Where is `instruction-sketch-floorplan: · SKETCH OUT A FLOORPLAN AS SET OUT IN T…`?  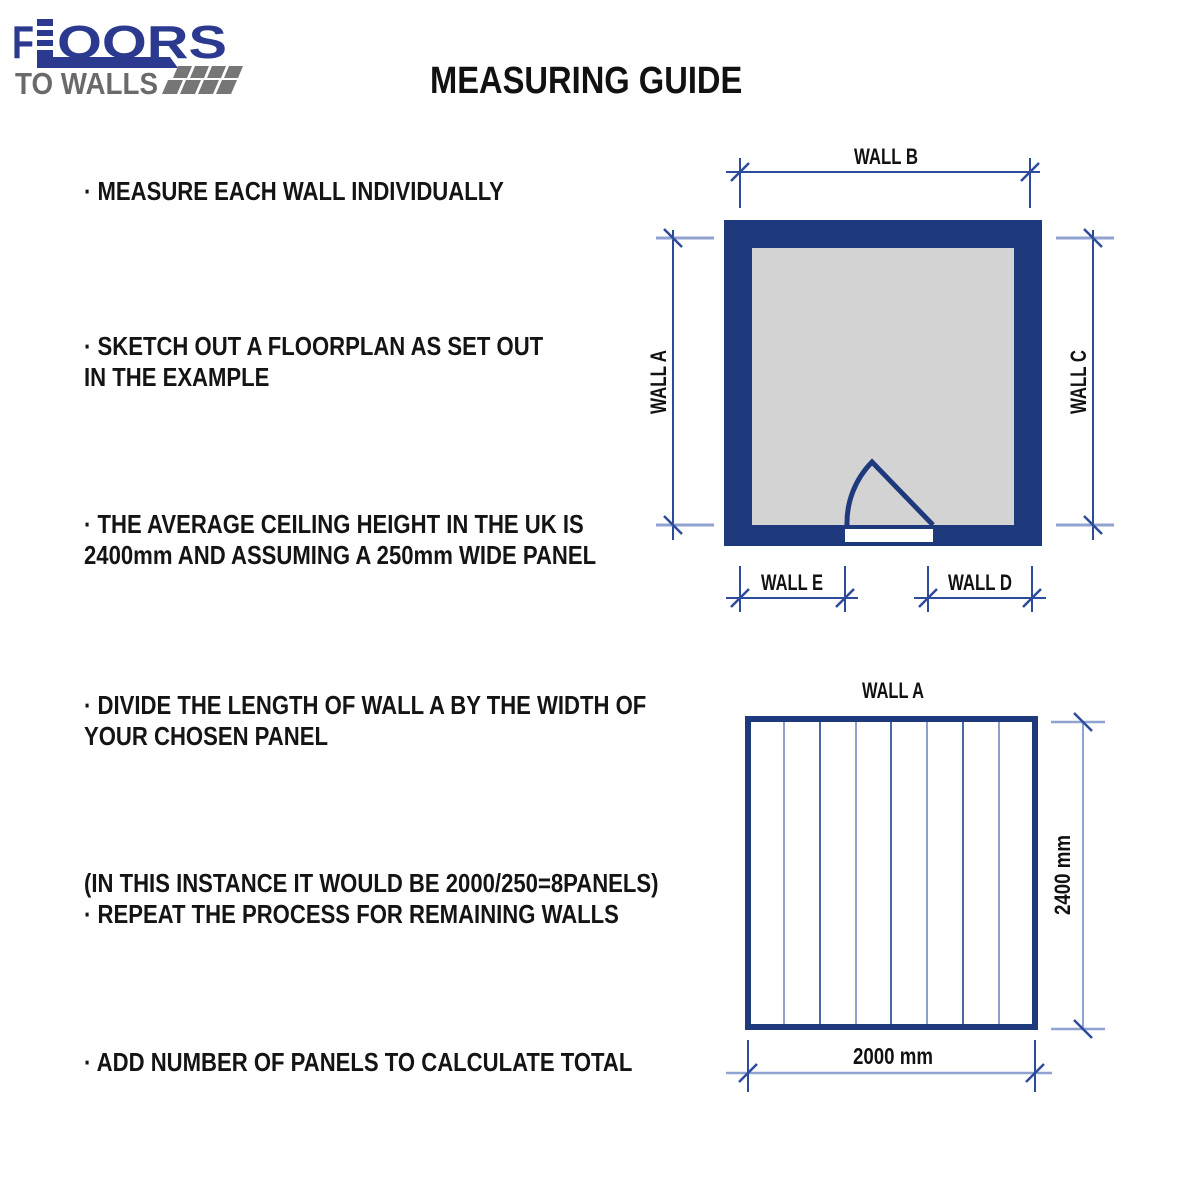
instruction-sketch-floorplan: · SKETCH OUT A FLOORPLAN AS SET OUT IN T… is located at coordinates (314, 361).